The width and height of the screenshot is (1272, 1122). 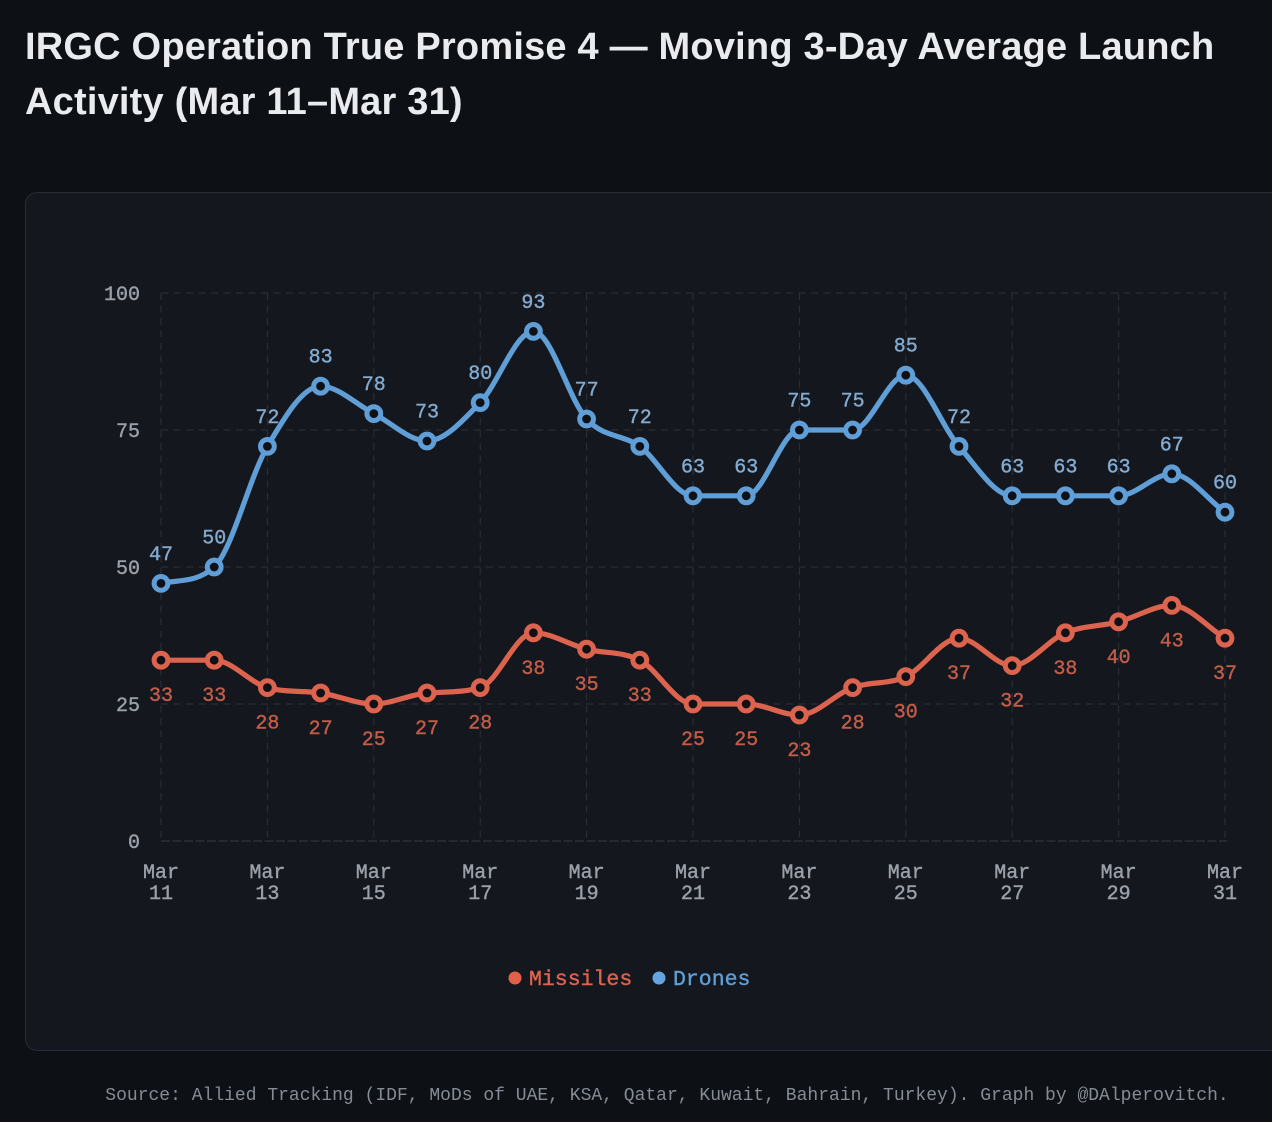 What do you see at coordinates (587, 685) in the screenshot?
I see `svg-text: 35` at bounding box center [587, 685].